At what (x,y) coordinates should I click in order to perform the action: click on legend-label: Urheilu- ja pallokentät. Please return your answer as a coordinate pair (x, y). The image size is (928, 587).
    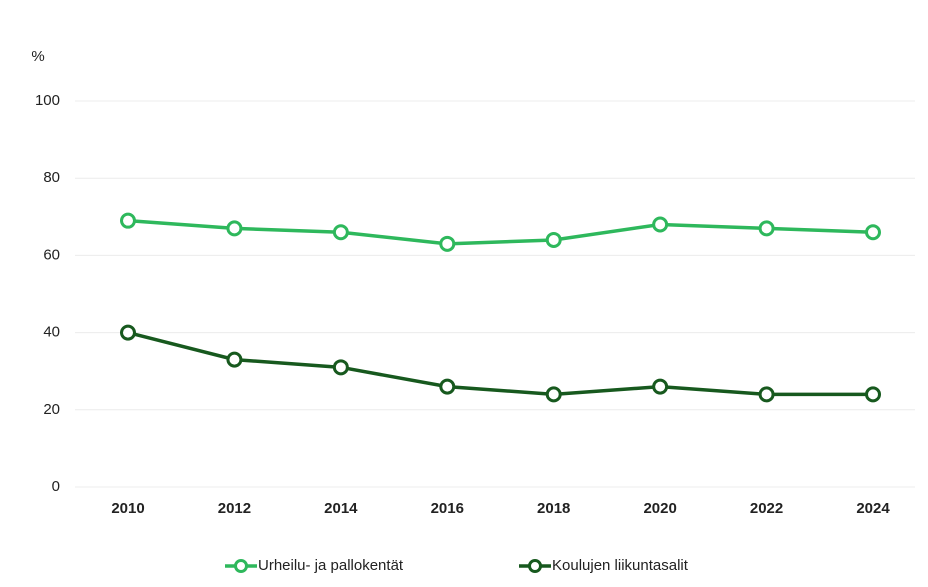
    Looking at the image, I should click on (331, 565).